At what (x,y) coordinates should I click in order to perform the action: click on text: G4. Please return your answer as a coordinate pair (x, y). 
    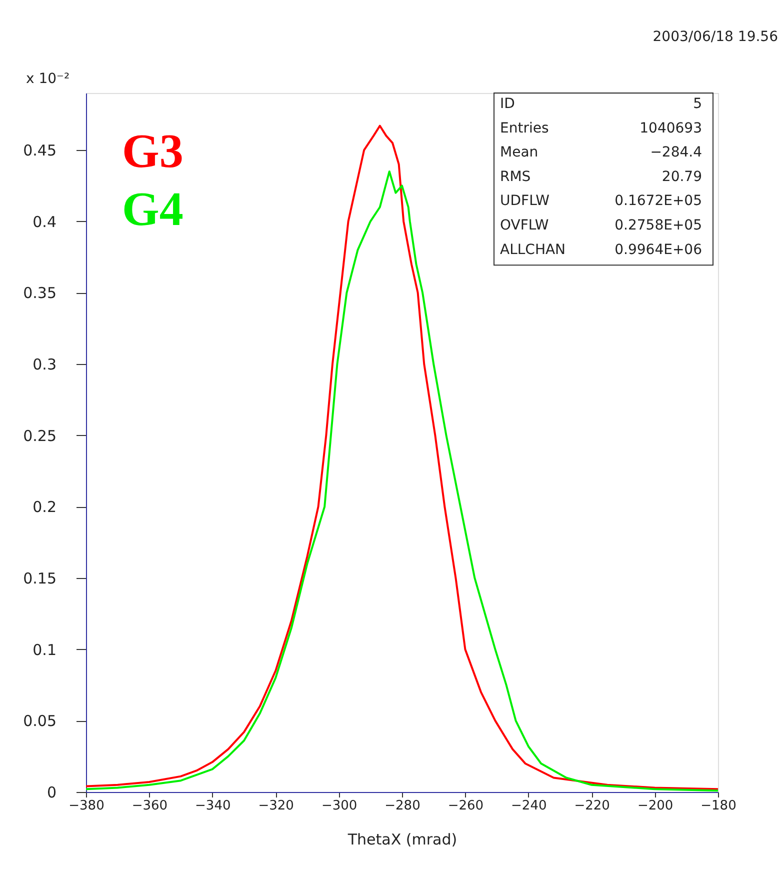
    Looking at the image, I should click on (153, 209).